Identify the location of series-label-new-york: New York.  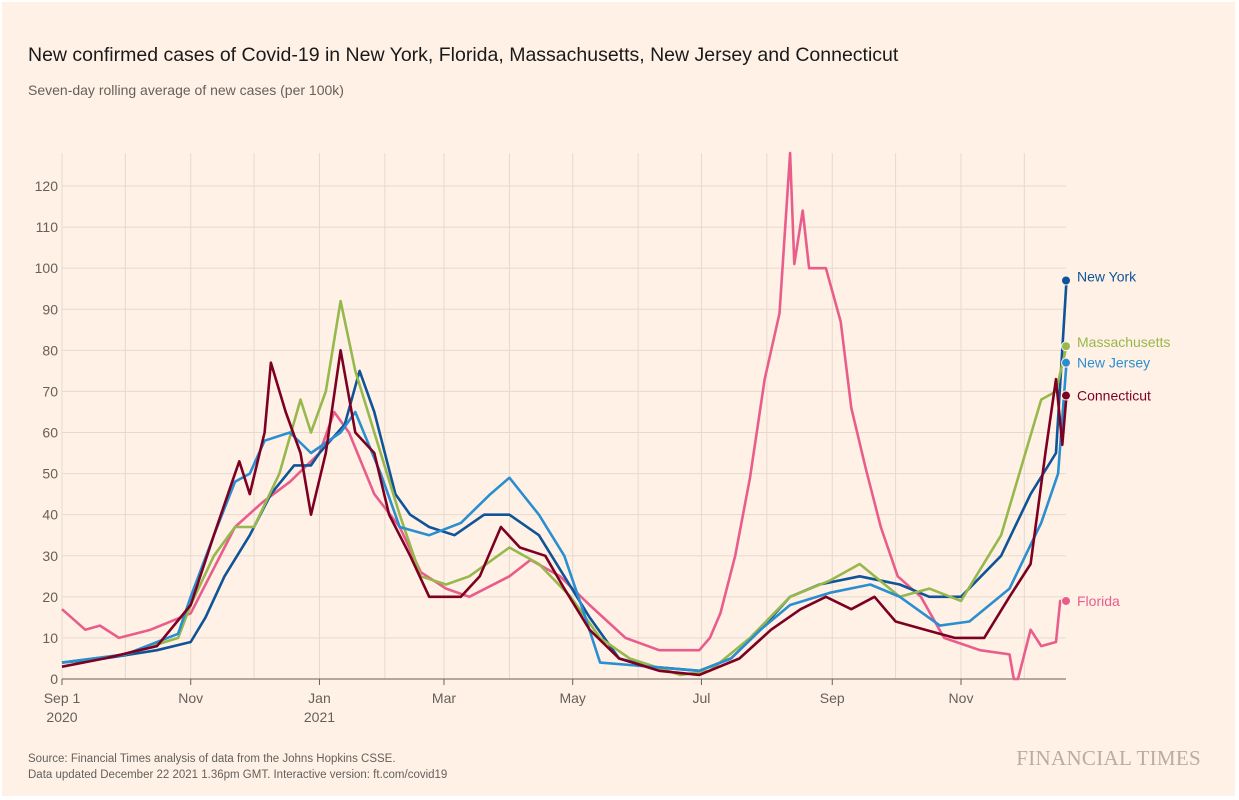
(1107, 276).